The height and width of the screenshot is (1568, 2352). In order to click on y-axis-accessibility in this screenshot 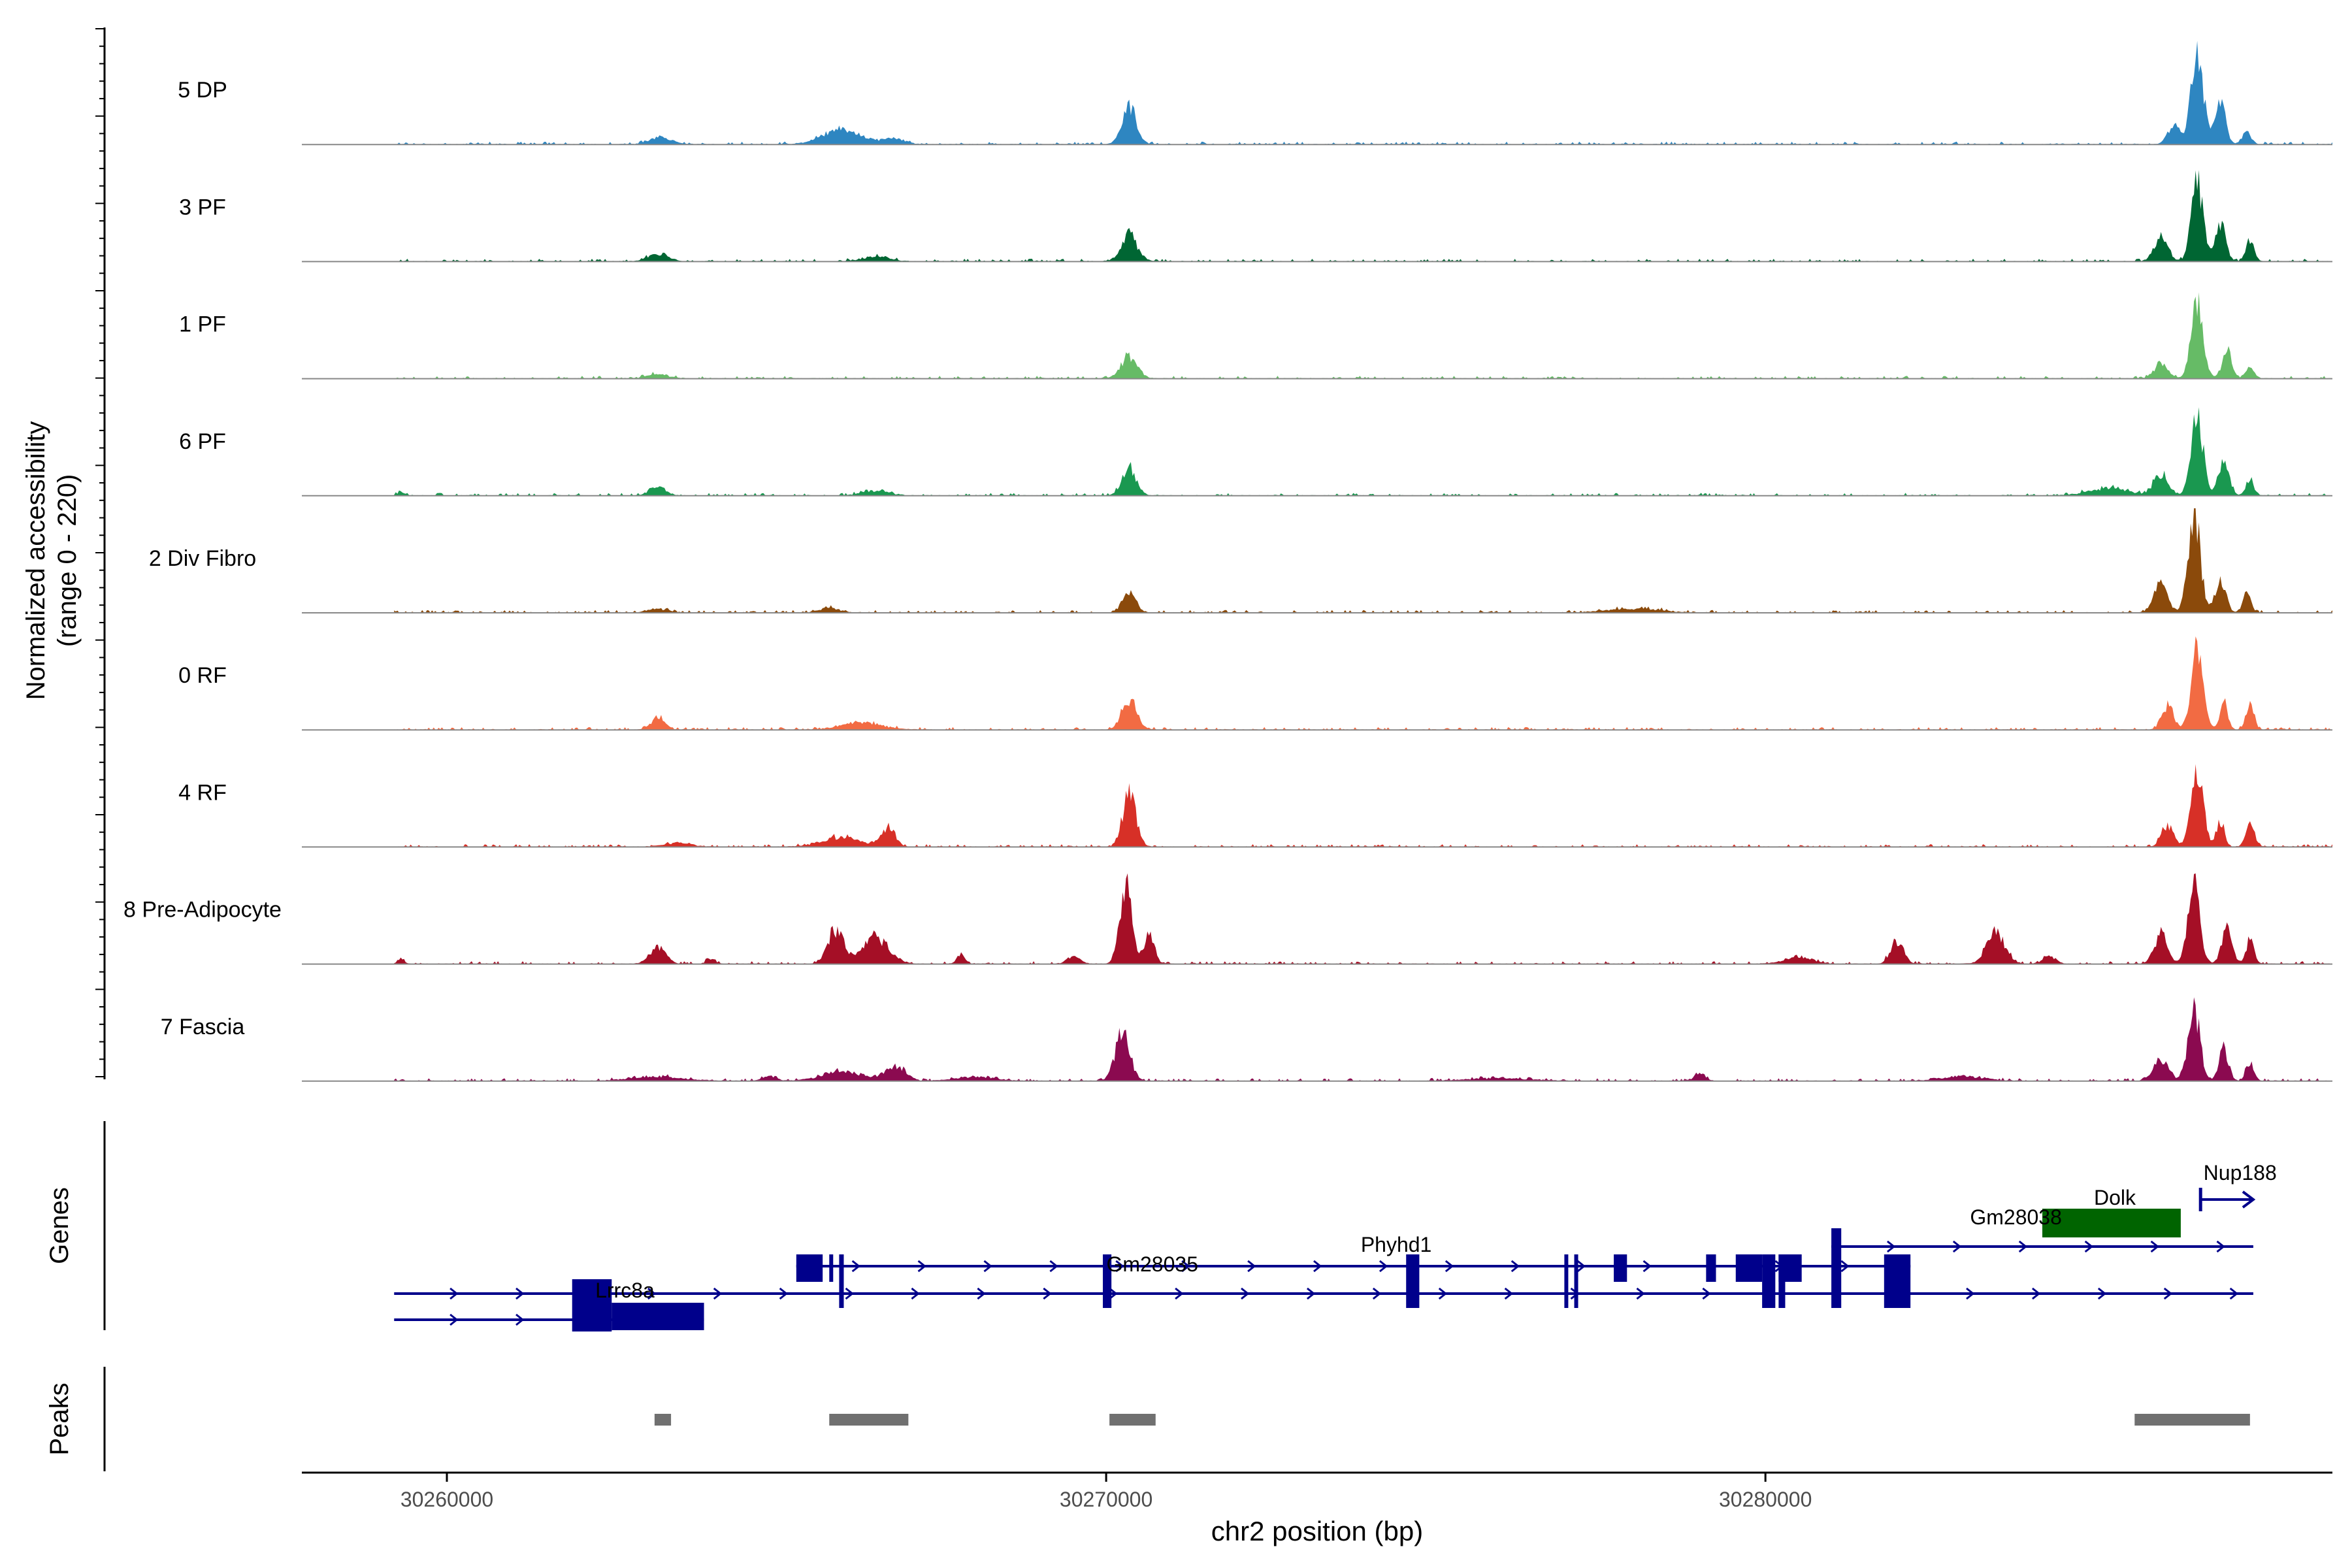, I will do `click(100, 553)`.